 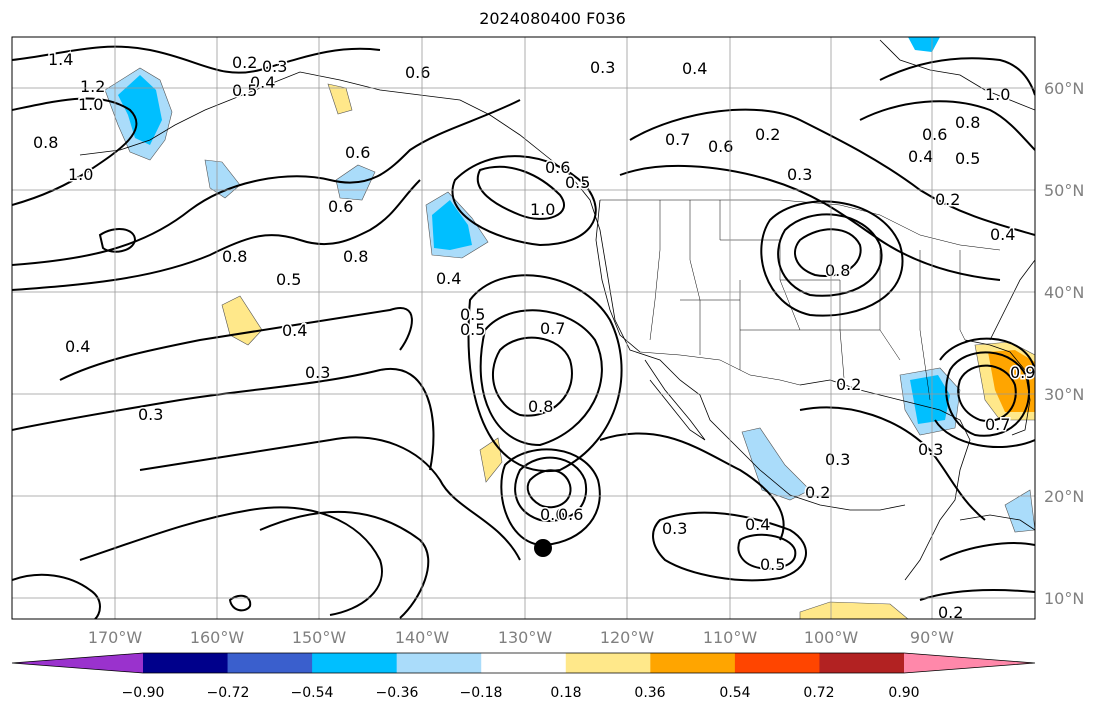 What do you see at coordinates (115, 637) in the screenshot?
I see `lon-label: 170°W` at bounding box center [115, 637].